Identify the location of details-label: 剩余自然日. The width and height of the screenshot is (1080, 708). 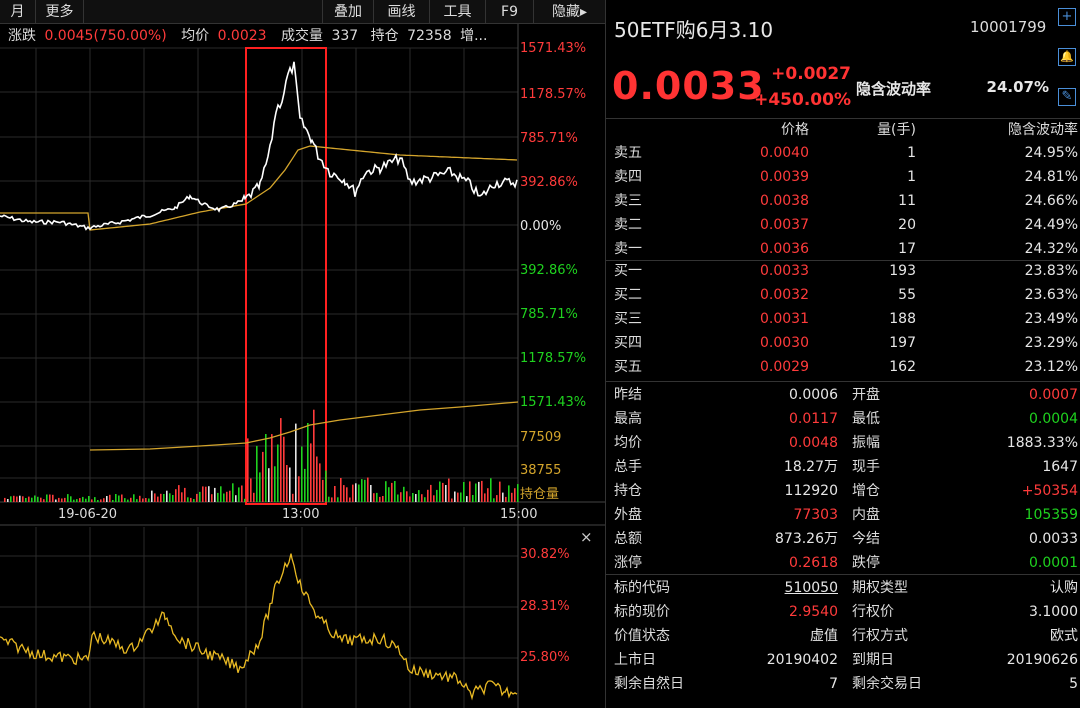
(649, 684).